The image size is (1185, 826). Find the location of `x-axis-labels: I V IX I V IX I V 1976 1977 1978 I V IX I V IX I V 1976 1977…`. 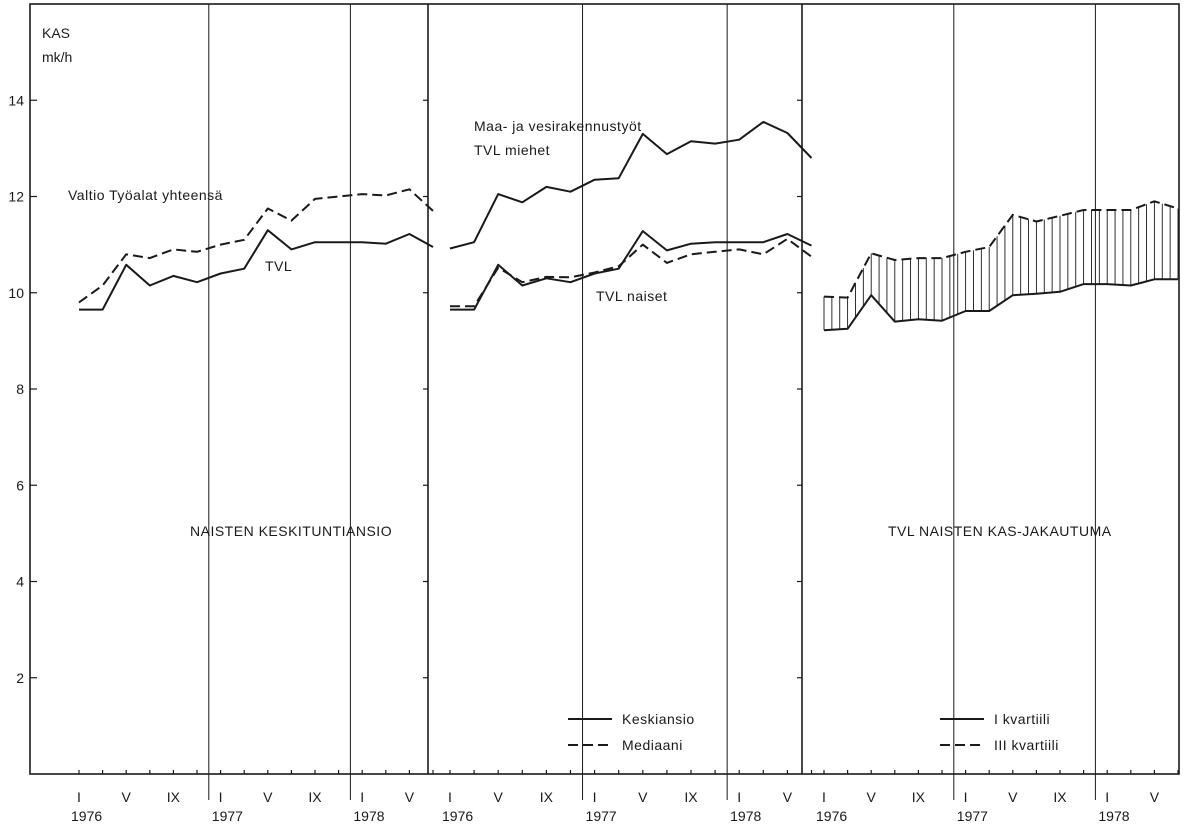

x-axis-labels: I V IX I V IX I V 1976 1977 1978 I V IX I V IX I V 1976 1977… is located at coordinates (615, 806).